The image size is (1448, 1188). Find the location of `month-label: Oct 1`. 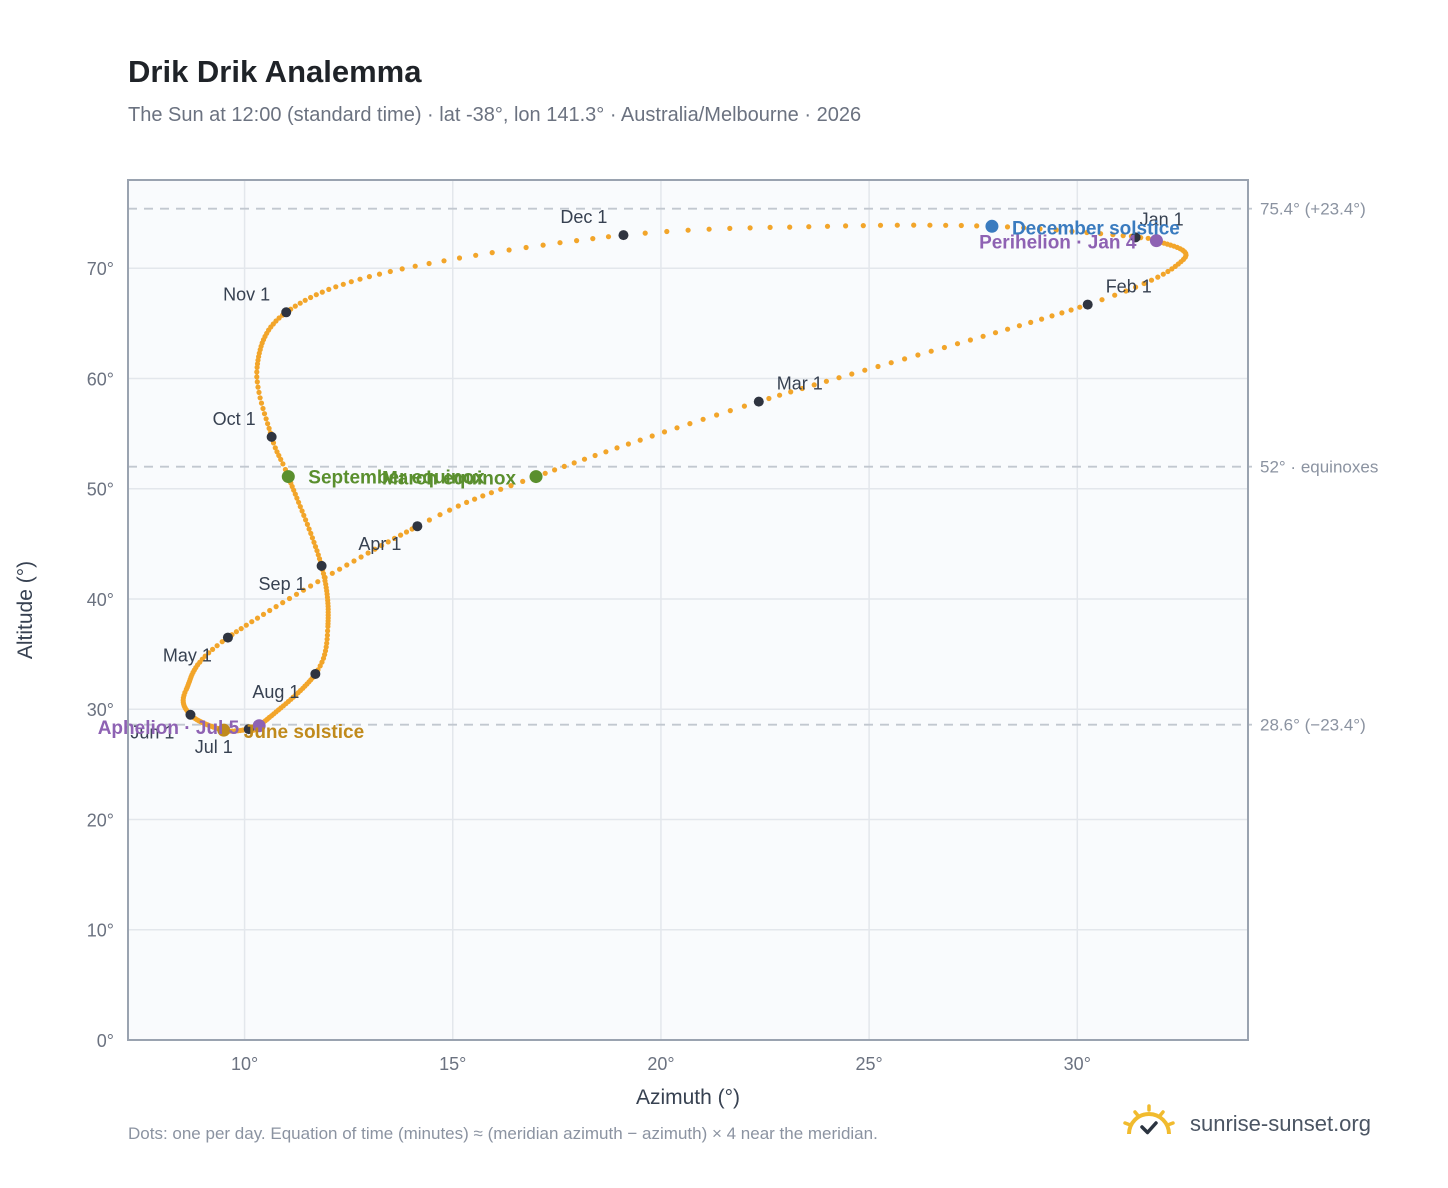

month-label: Oct 1 is located at coordinates (234, 419).